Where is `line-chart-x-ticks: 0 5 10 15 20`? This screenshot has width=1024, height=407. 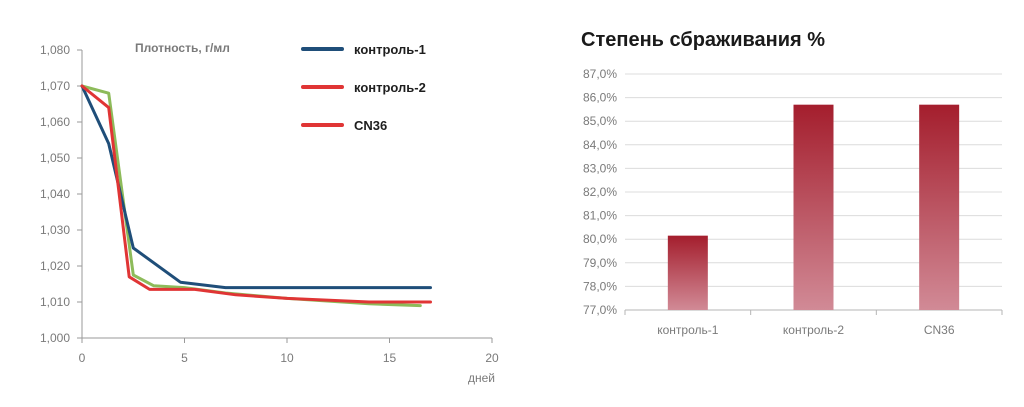
line-chart-x-ticks: 0 5 10 15 20 is located at coordinates (289, 351).